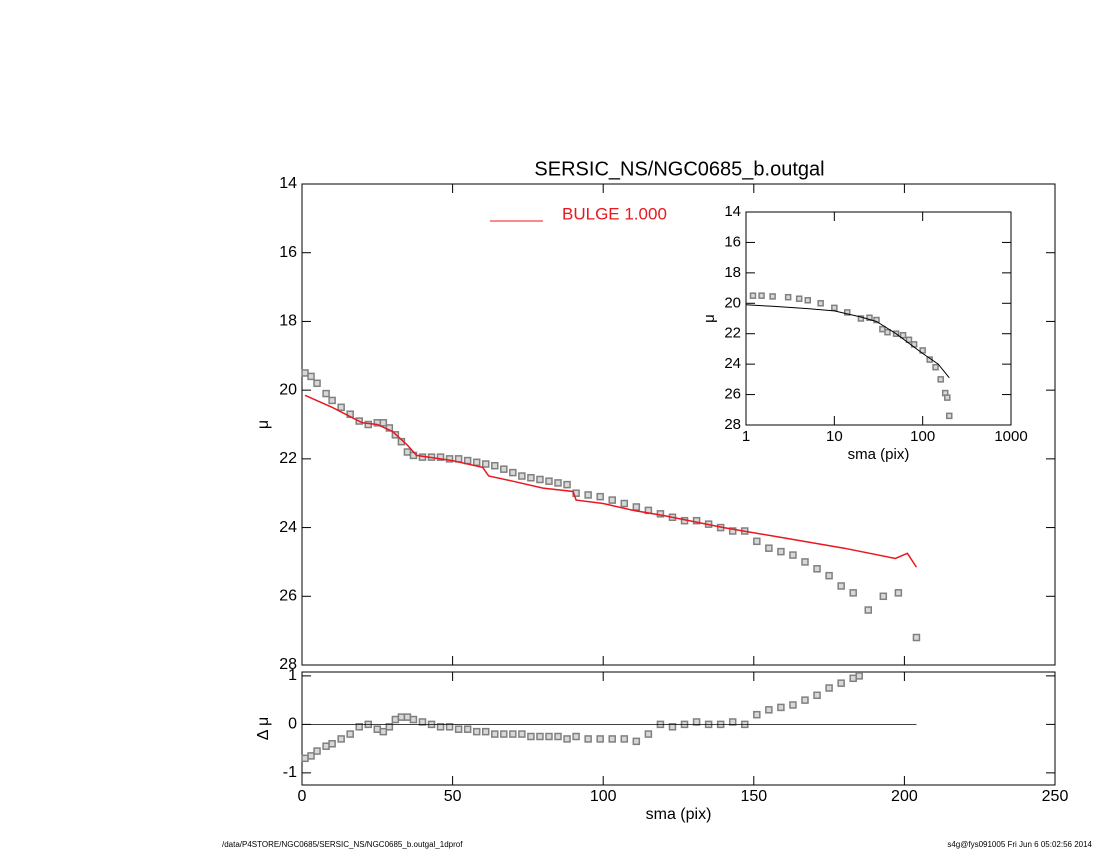  Describe the element at coordinates (746, 436) in the screenshot. I see `x-tick-label: 1` at that location.